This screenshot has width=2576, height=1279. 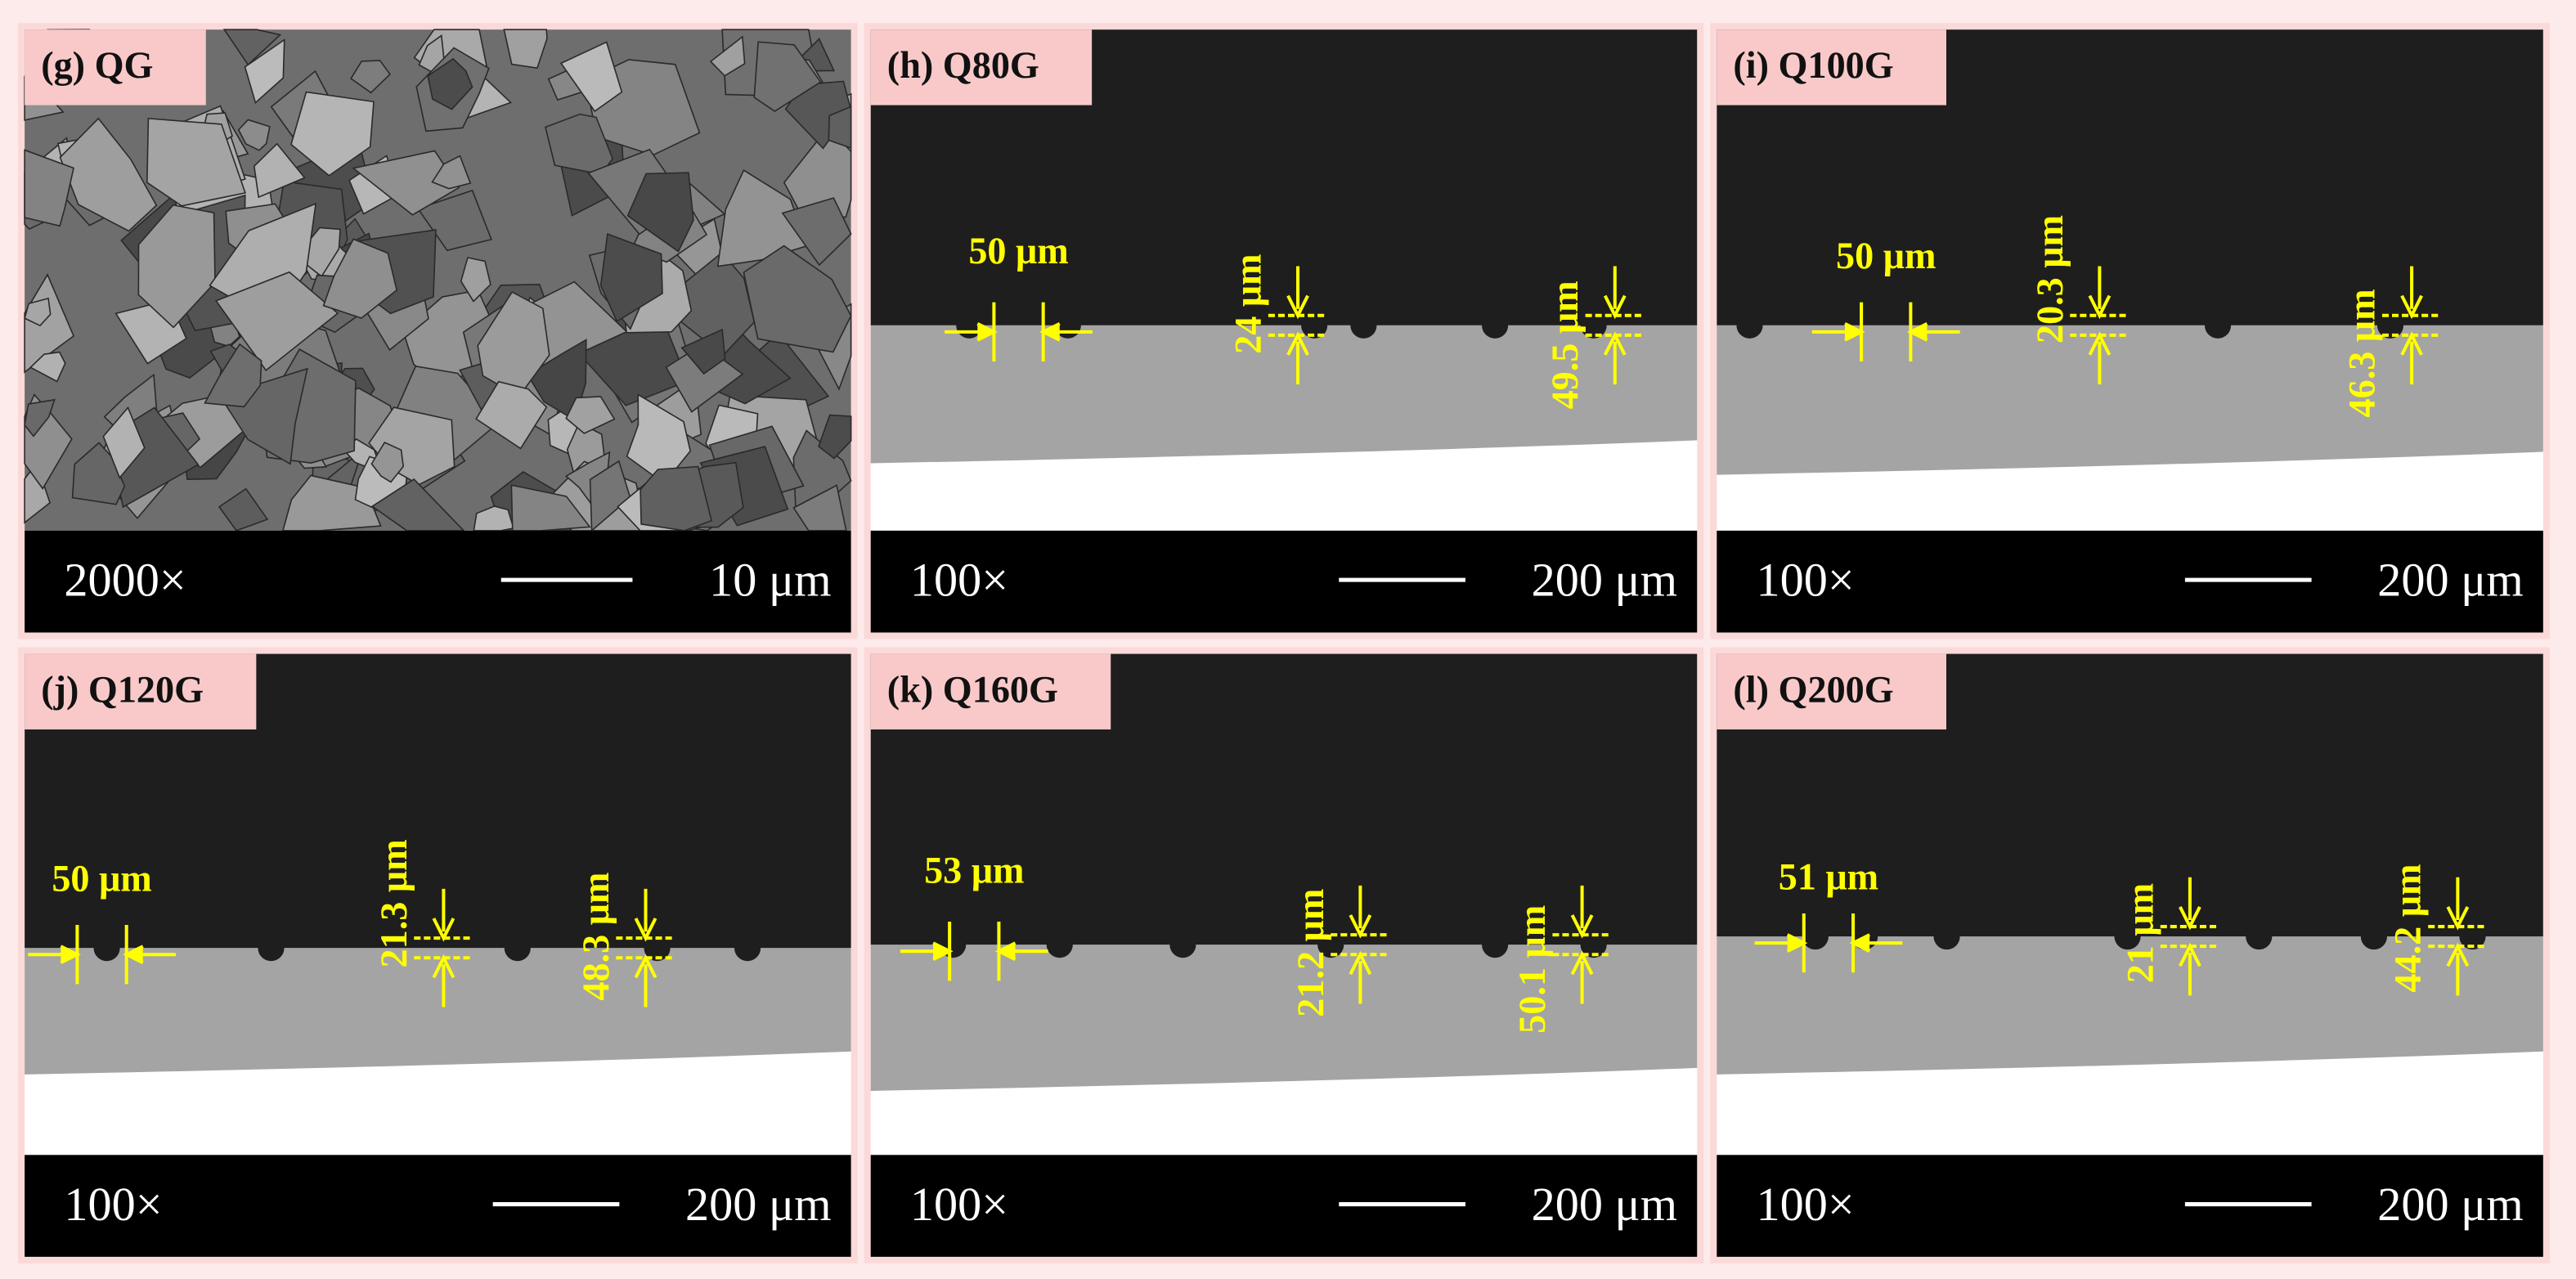 What do you see at coordinates (1813, 65) in the screenshot?
I see `panel-label: (i) Q100G` at bounding box center [1813, 65].